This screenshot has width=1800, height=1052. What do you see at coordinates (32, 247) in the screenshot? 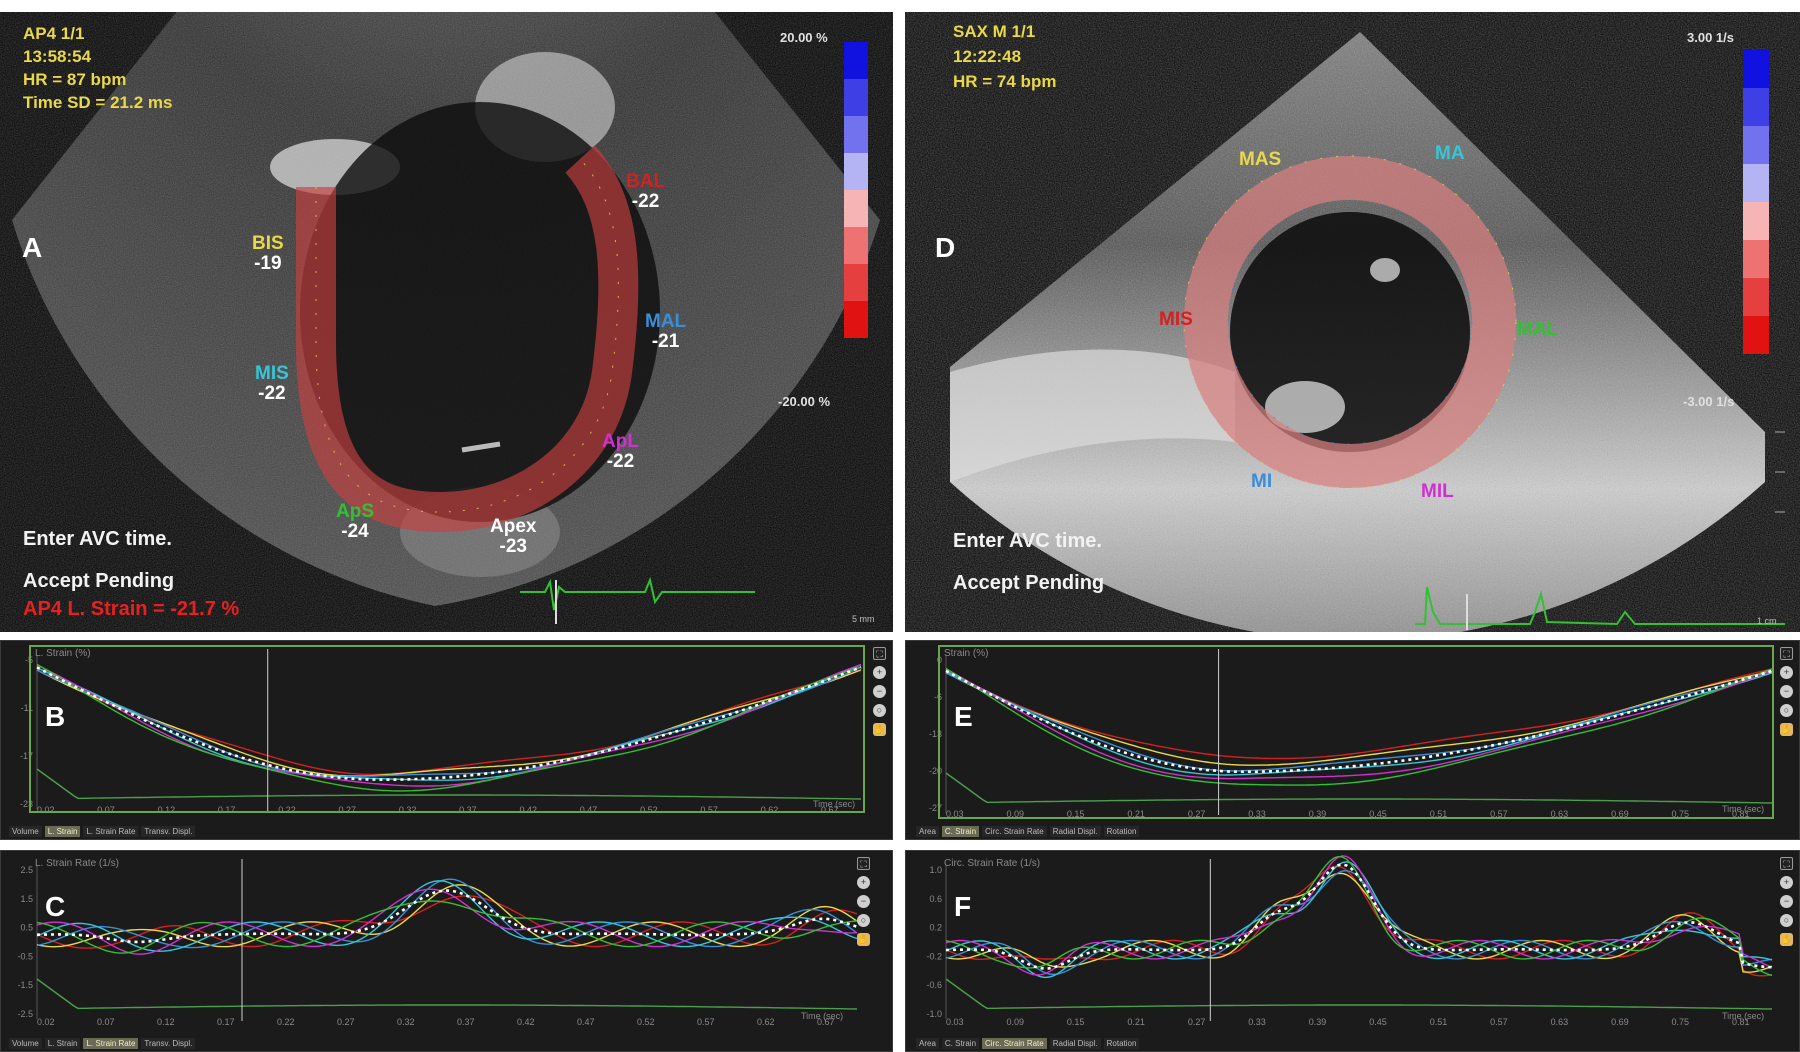
I see `panel-letter-a: A` at bounding box center [32, 247].